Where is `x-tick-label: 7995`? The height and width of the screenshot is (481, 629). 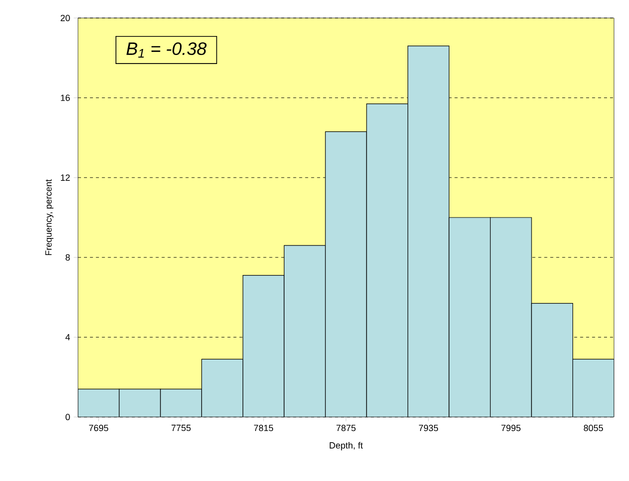 x-tick-label: 7995 is located at coordinates (511, 428).